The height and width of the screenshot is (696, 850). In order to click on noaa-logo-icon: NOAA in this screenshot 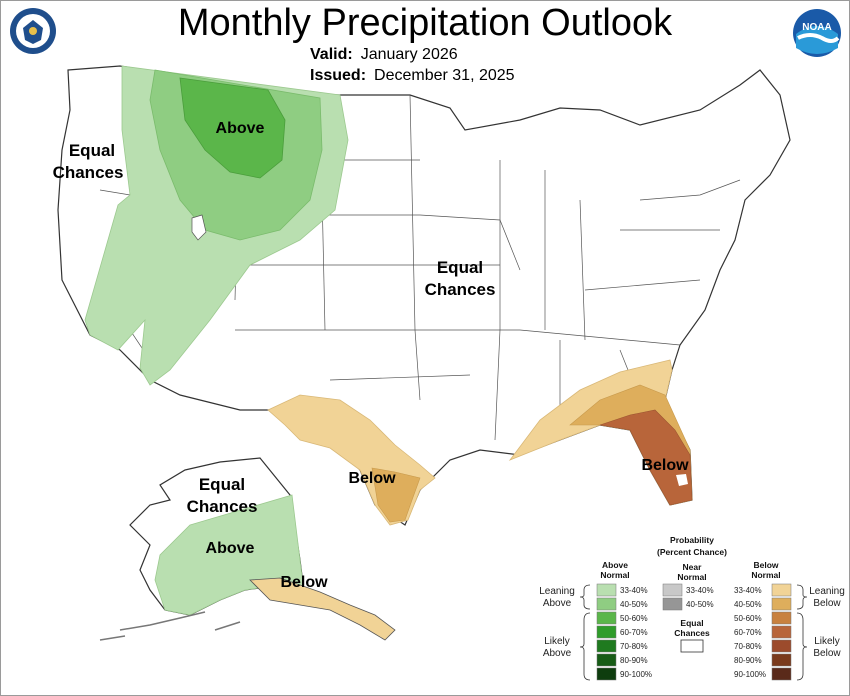, I will do `click(817, 33)`.